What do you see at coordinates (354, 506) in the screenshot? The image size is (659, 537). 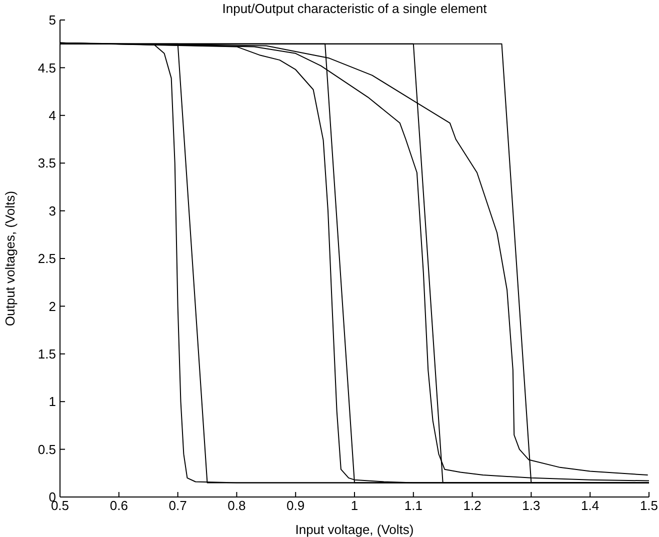 I see `x-tick-label: 1` at bounding box center [354, 506].